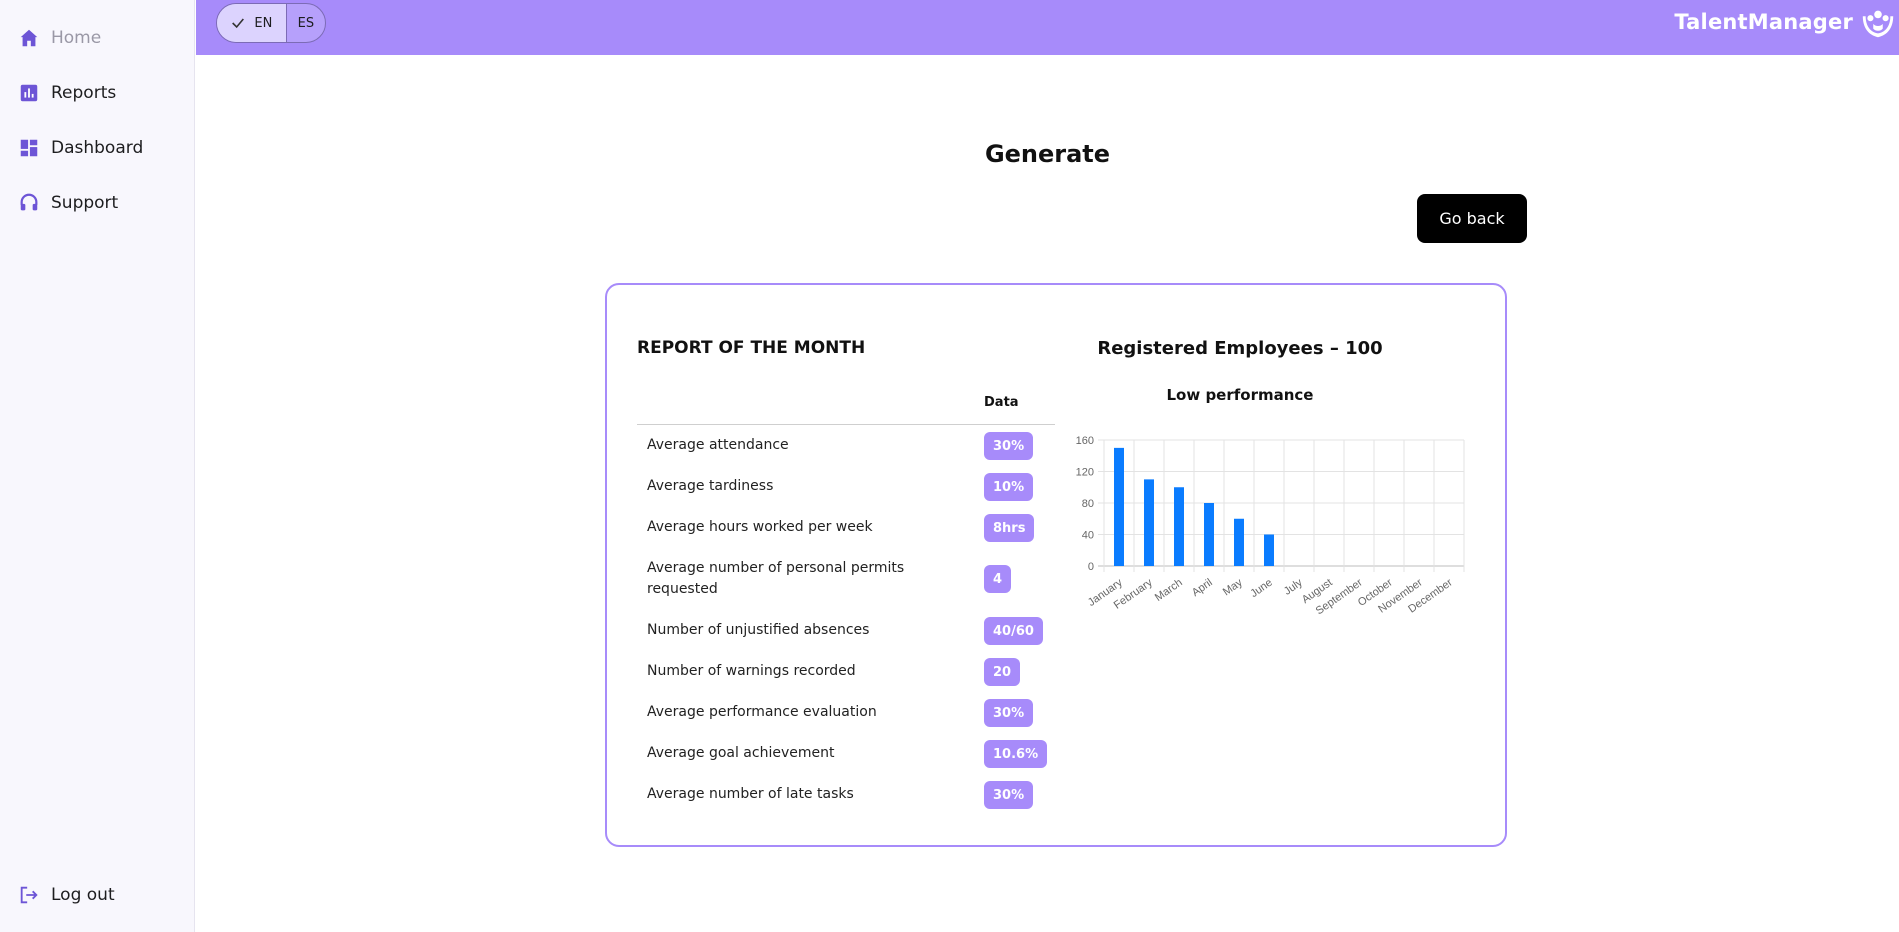 This screenshot has height=932, width=1899. Describe the element at coordinates (29, 202) in the screenshot. I see `headset-icon` at that location.